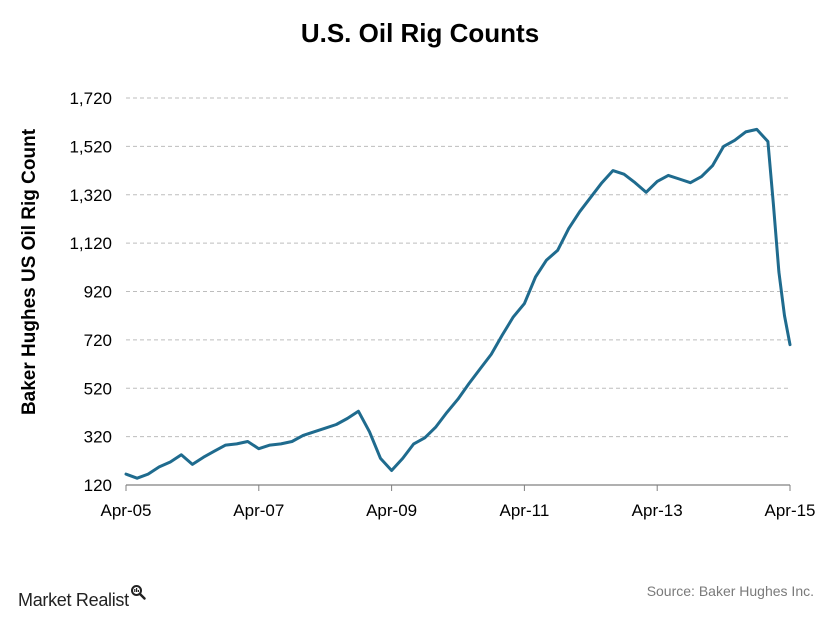  I want to click on y-tick-label: 1,520, so click(90, 146).